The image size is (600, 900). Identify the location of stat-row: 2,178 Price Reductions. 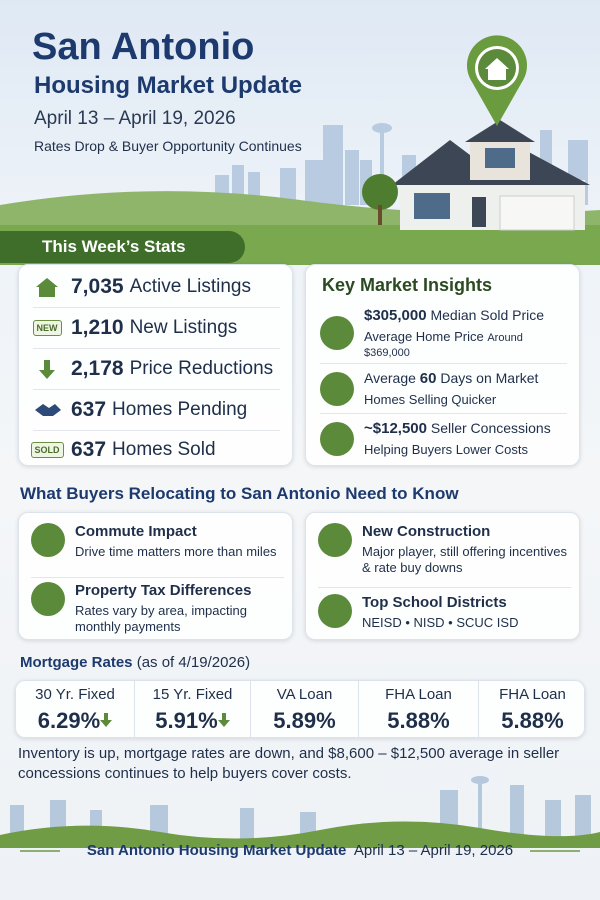
(156, 369).